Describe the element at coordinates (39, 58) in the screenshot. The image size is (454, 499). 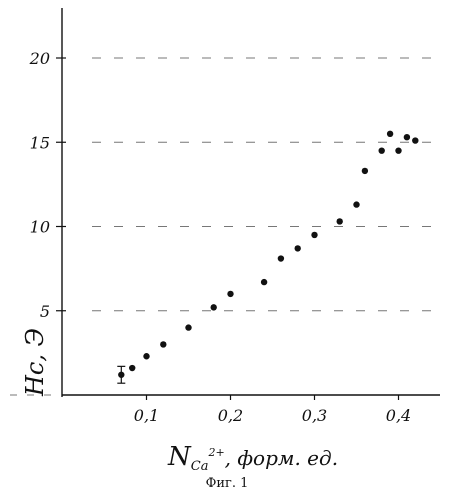
I see `y-tick-label: 20` at that location.